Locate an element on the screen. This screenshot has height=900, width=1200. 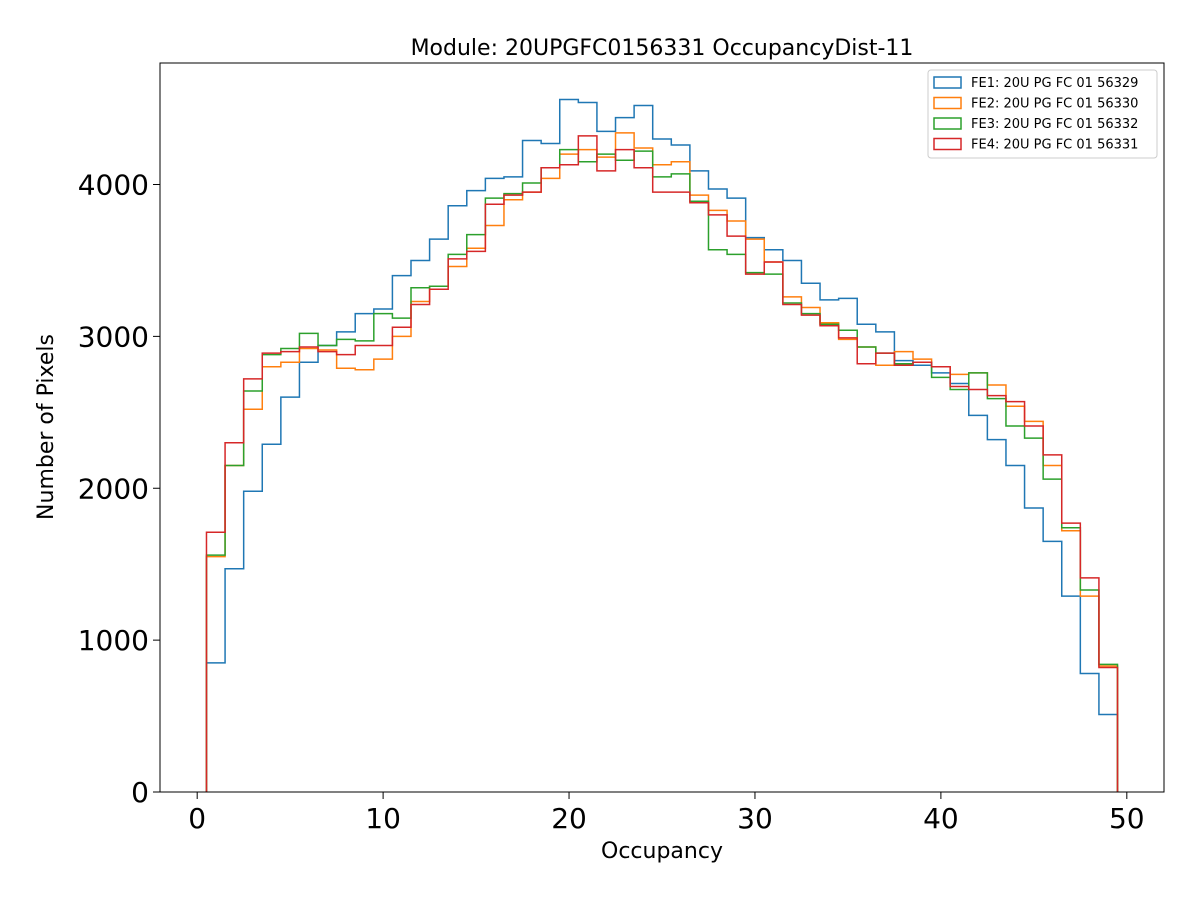
y-tick-label: 0 is located at coordinates (140, 792).